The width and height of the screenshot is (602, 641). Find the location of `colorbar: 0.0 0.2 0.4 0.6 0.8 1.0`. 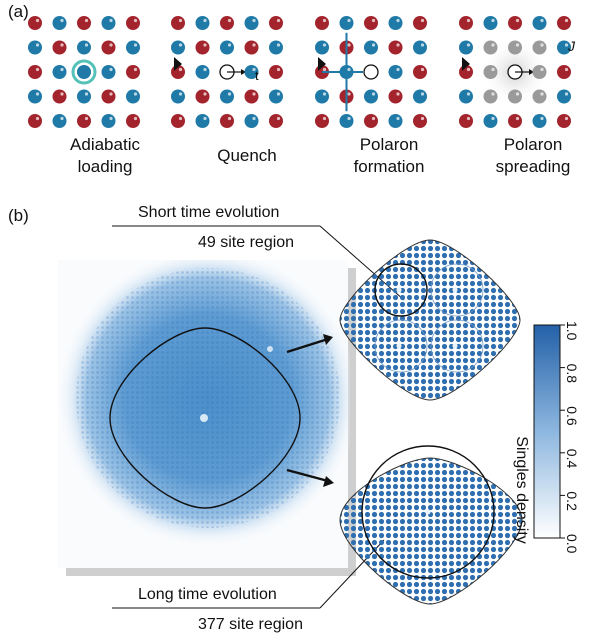

colorbar: 0.0 0.2 0.4 0.6 0.8 1.0 is located at coordinates (556, 437).